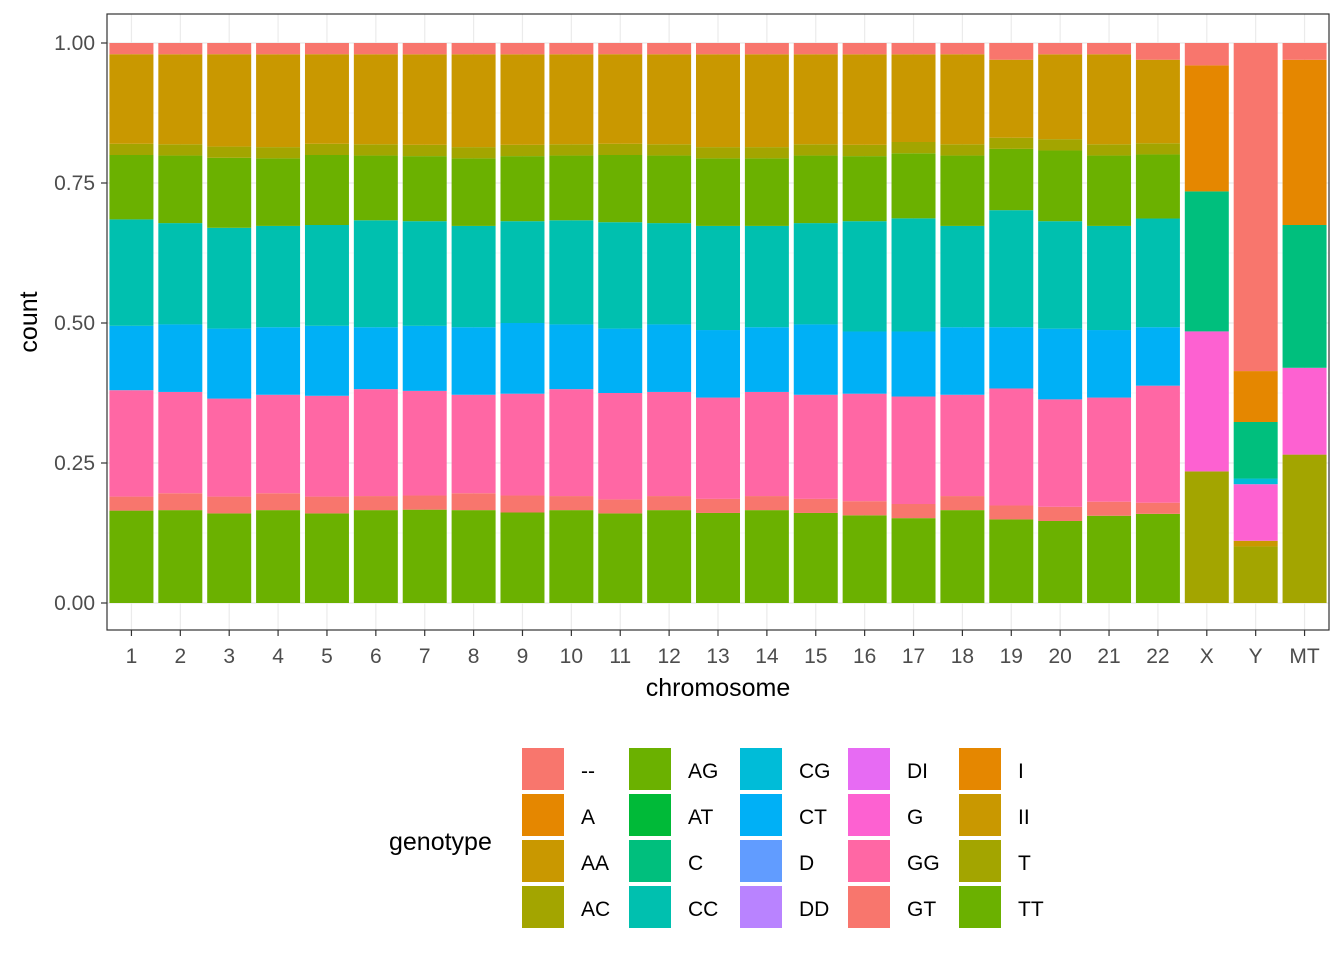 This screenshot has width=1344, height=960. What do you see at coordinates (327, 656) in the screenshot?
I see `x-tick-label: 5` at bounding box center [327, 656].